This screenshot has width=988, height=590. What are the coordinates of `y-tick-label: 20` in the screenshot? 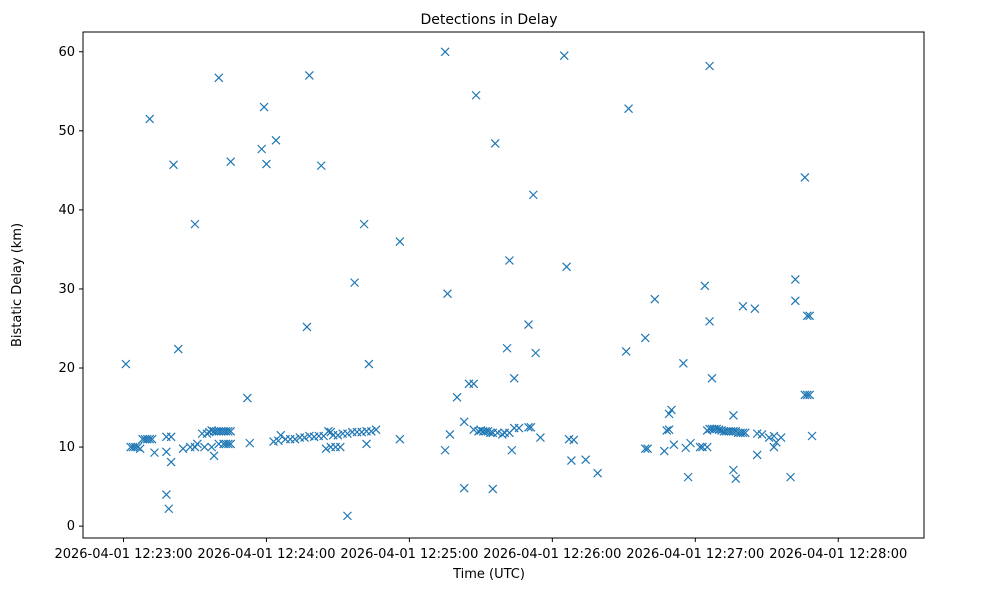 It's located at (66, 368).